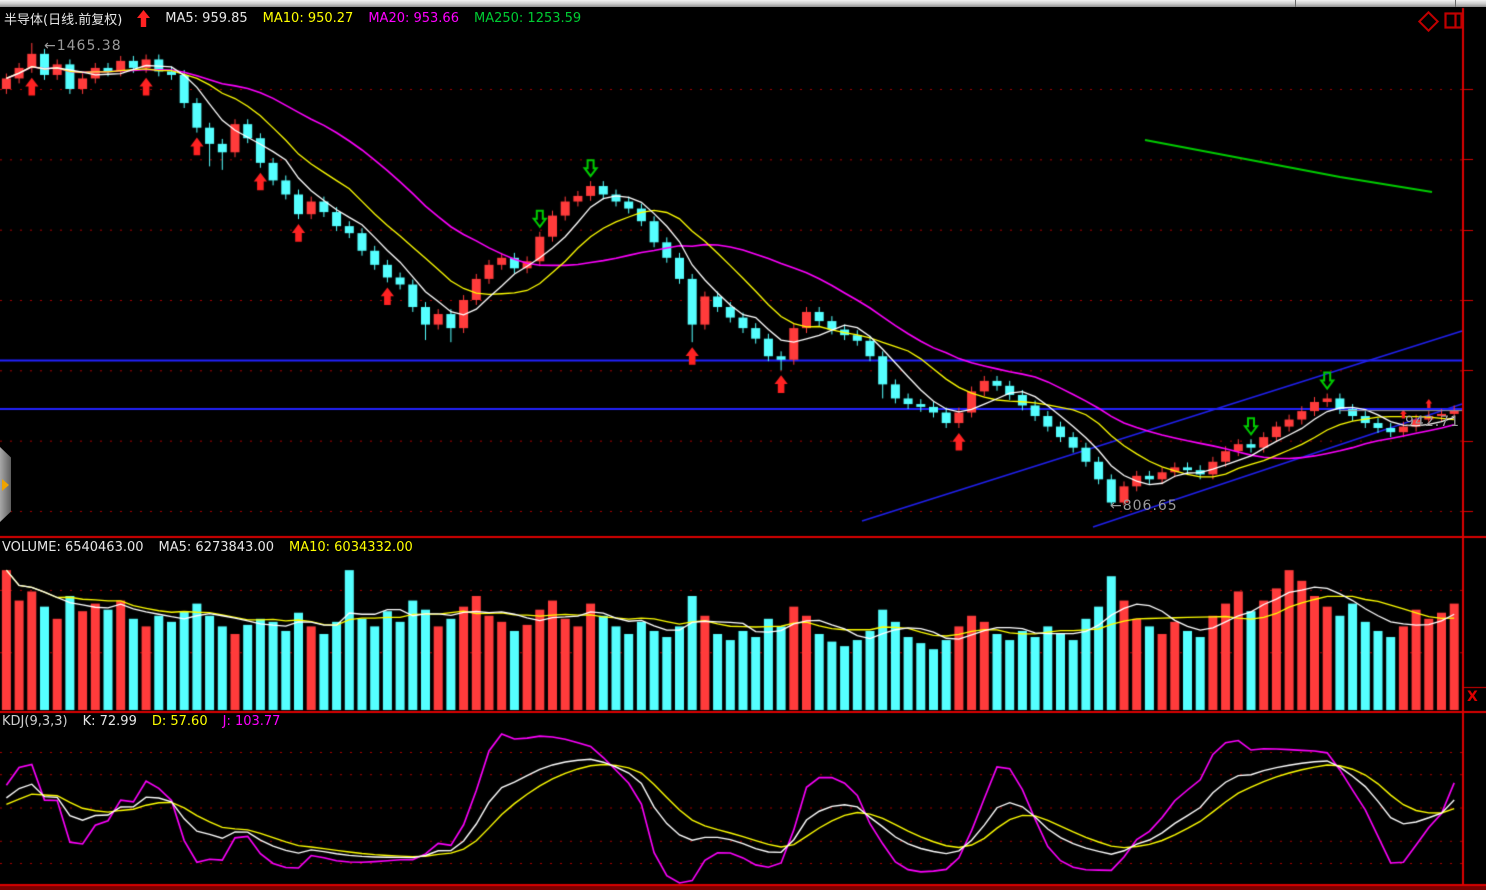 The width and height of the screenshot is (1486, 890). What do you see at coordinates (413, 18) in the screenshot?
I see `ma20-label: MA20: 953.66` at bounding box center [413, 18].